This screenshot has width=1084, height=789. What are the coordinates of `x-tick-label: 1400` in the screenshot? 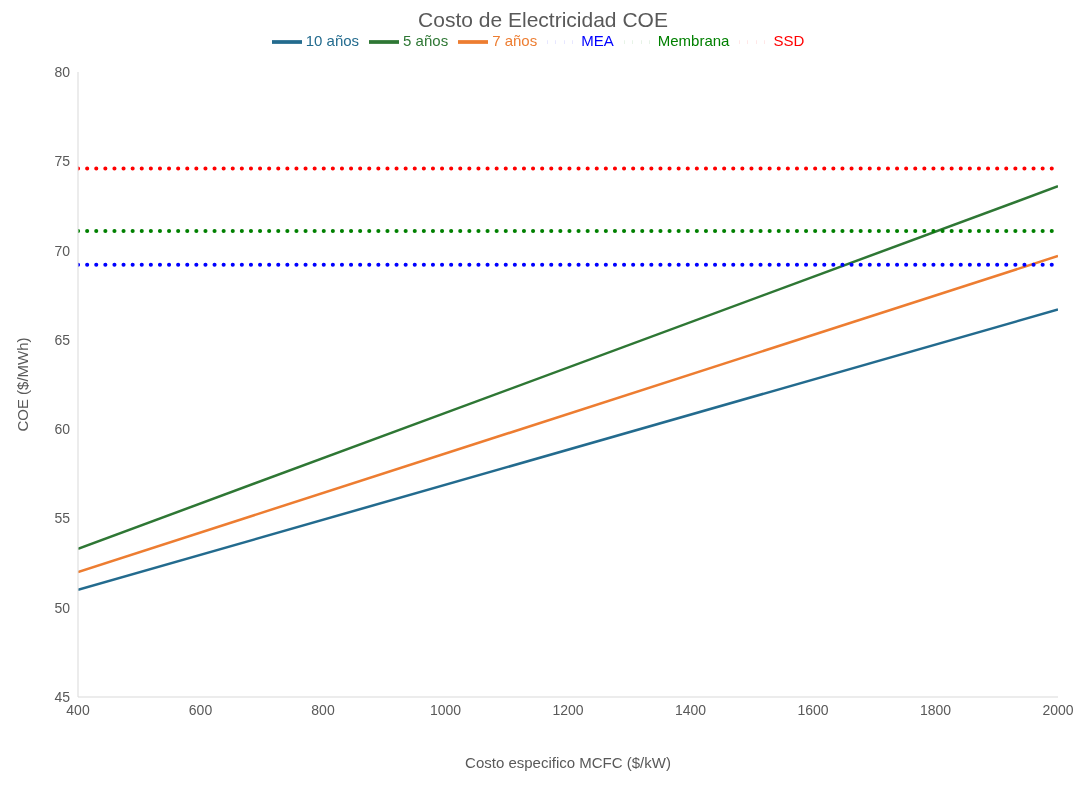 It's located at (690, 709).